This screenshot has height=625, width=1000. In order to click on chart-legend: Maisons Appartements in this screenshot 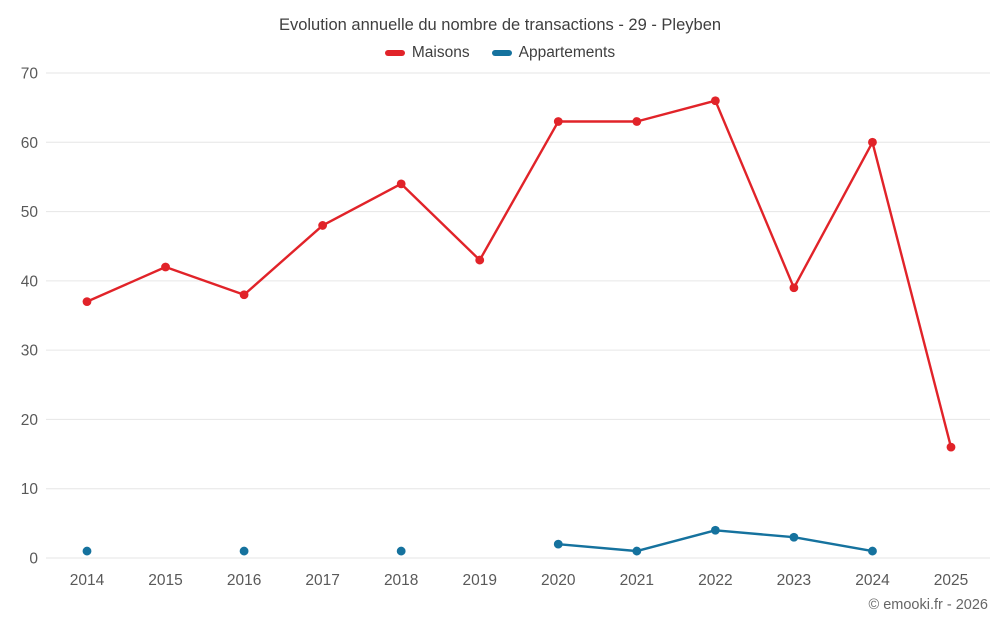, I will do `click(500, 53)`.